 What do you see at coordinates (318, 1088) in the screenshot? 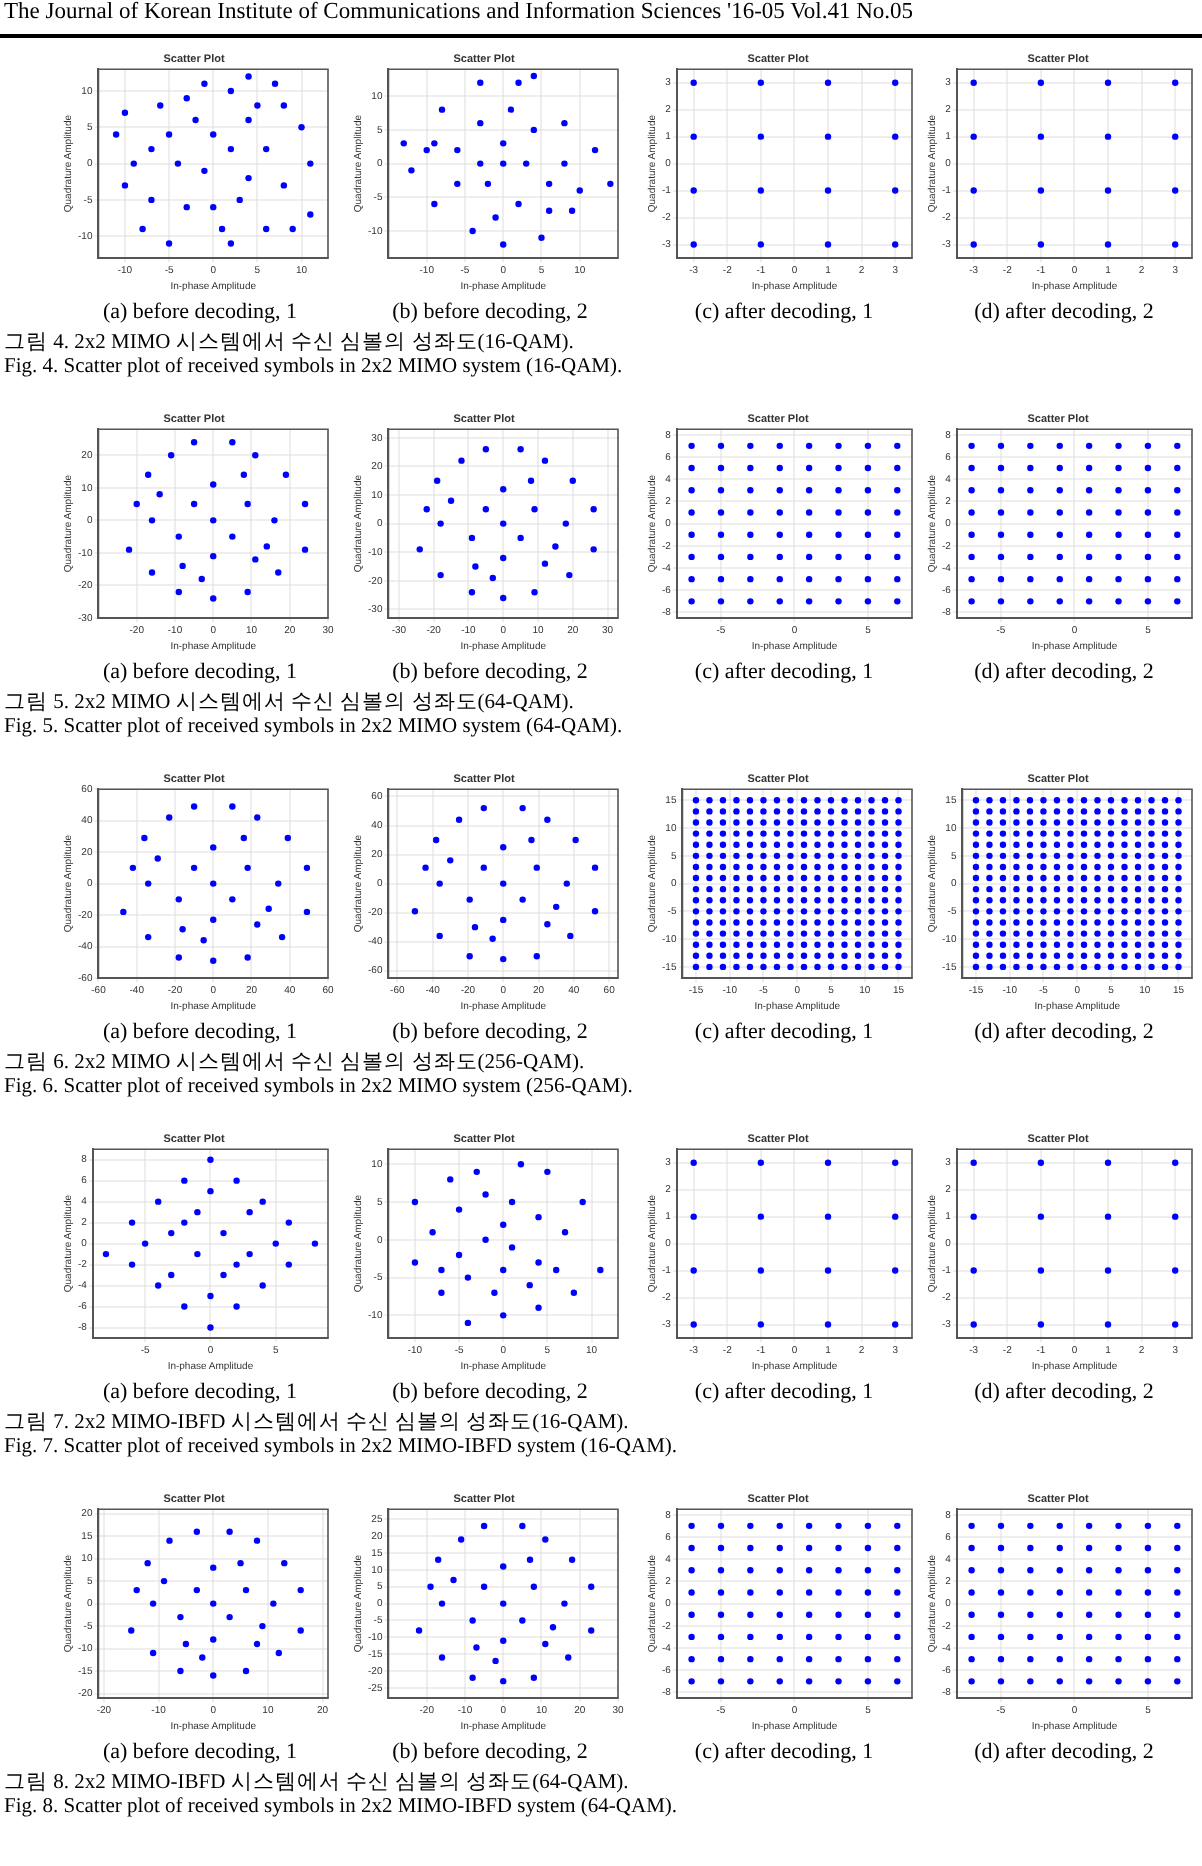
I see `caption: Fig. 6. Scatter plot of received symbols in 2x2 MIMO system (256-QAM).` at bounding box center [318, 1088].